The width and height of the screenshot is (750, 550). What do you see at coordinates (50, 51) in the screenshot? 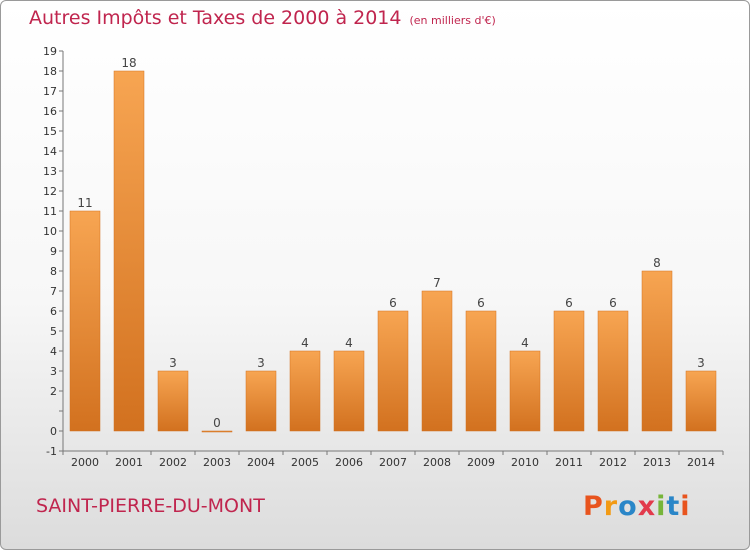
I see `y-tick-label: 19` at bounding box center [50, 51].